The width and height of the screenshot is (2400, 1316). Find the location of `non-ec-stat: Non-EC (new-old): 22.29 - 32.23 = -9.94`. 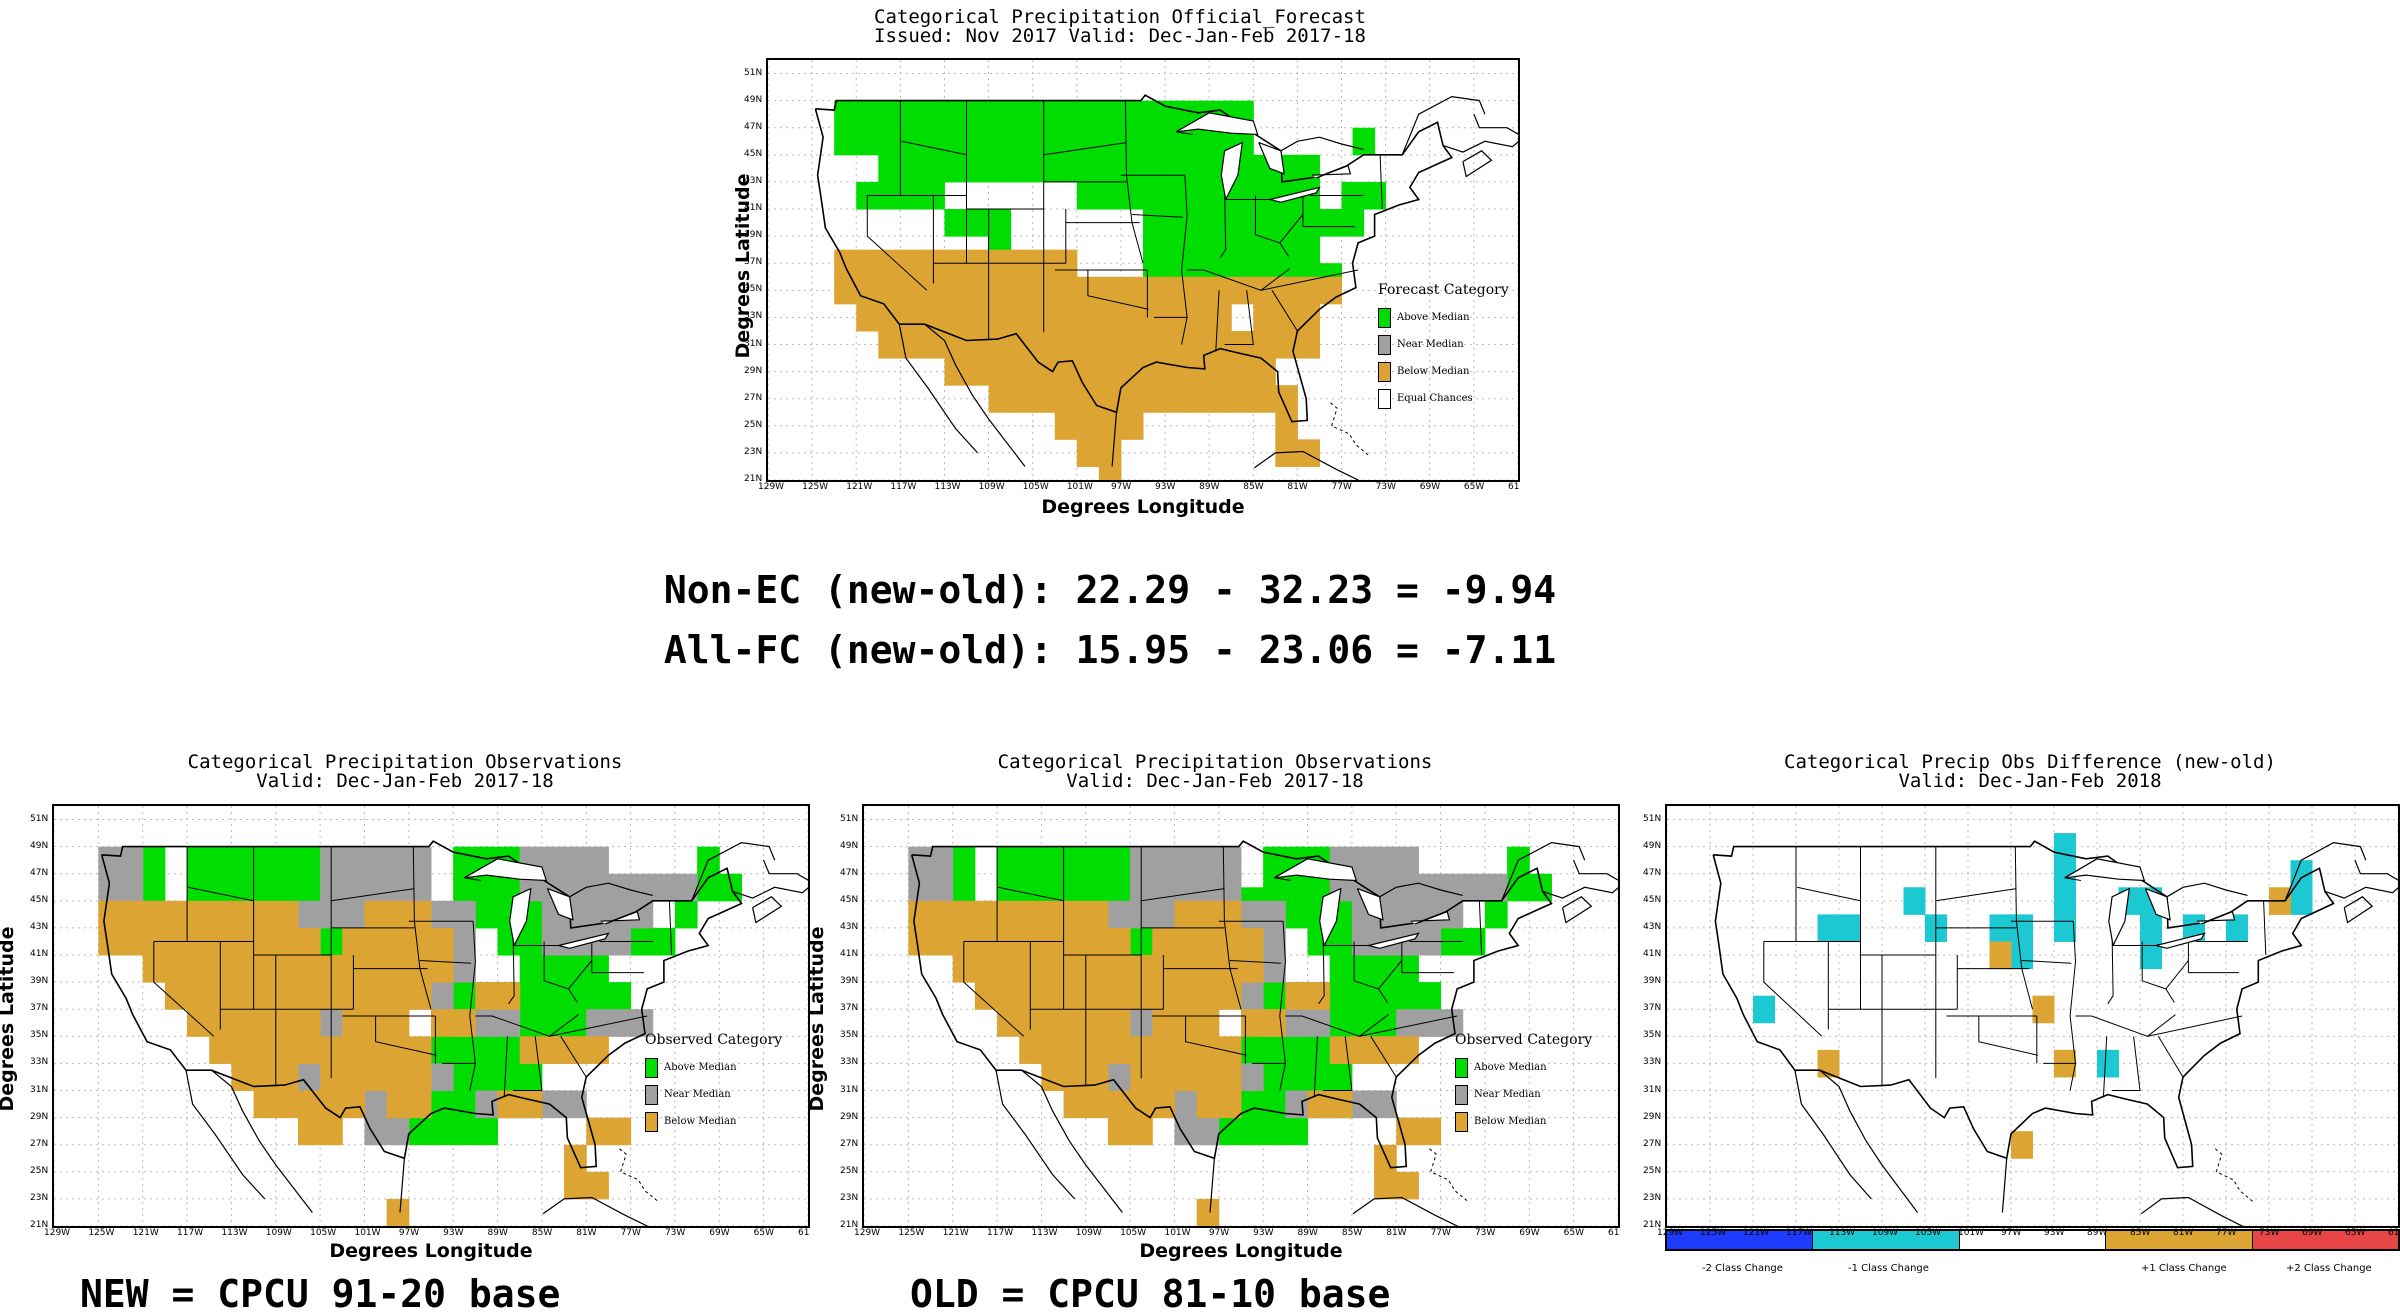

non-ec-stat: Non-EC (new-old): 22.29 - 32.23 = -9.94 is located at coordinates (1110, 590).